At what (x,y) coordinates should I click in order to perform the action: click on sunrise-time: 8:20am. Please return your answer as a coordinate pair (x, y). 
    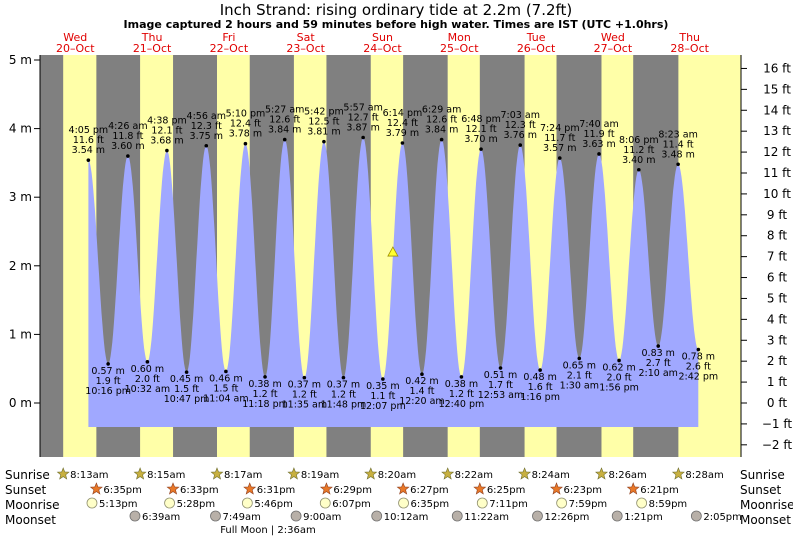
    Looking at the image, I should click on (397, 475).